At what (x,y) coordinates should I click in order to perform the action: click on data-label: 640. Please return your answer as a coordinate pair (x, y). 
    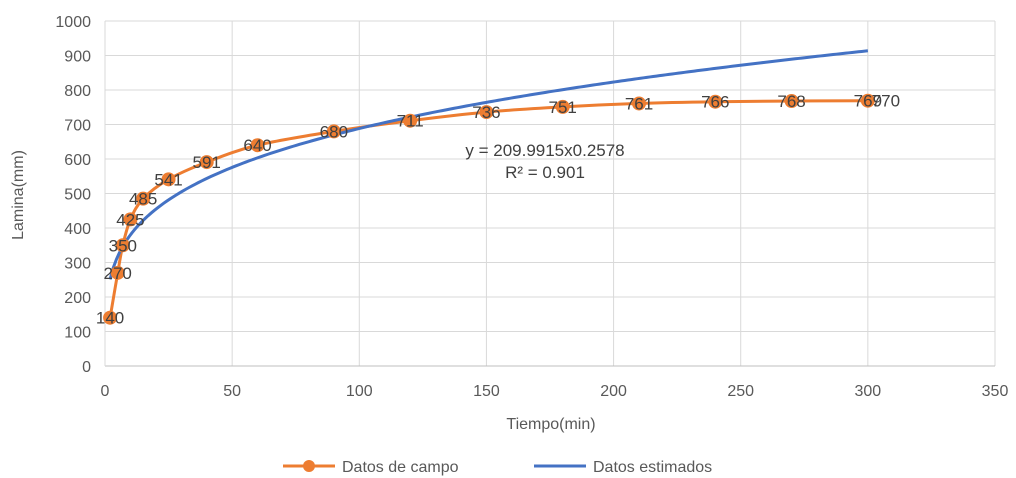
    Looking at the image, I should click on (257, 145).